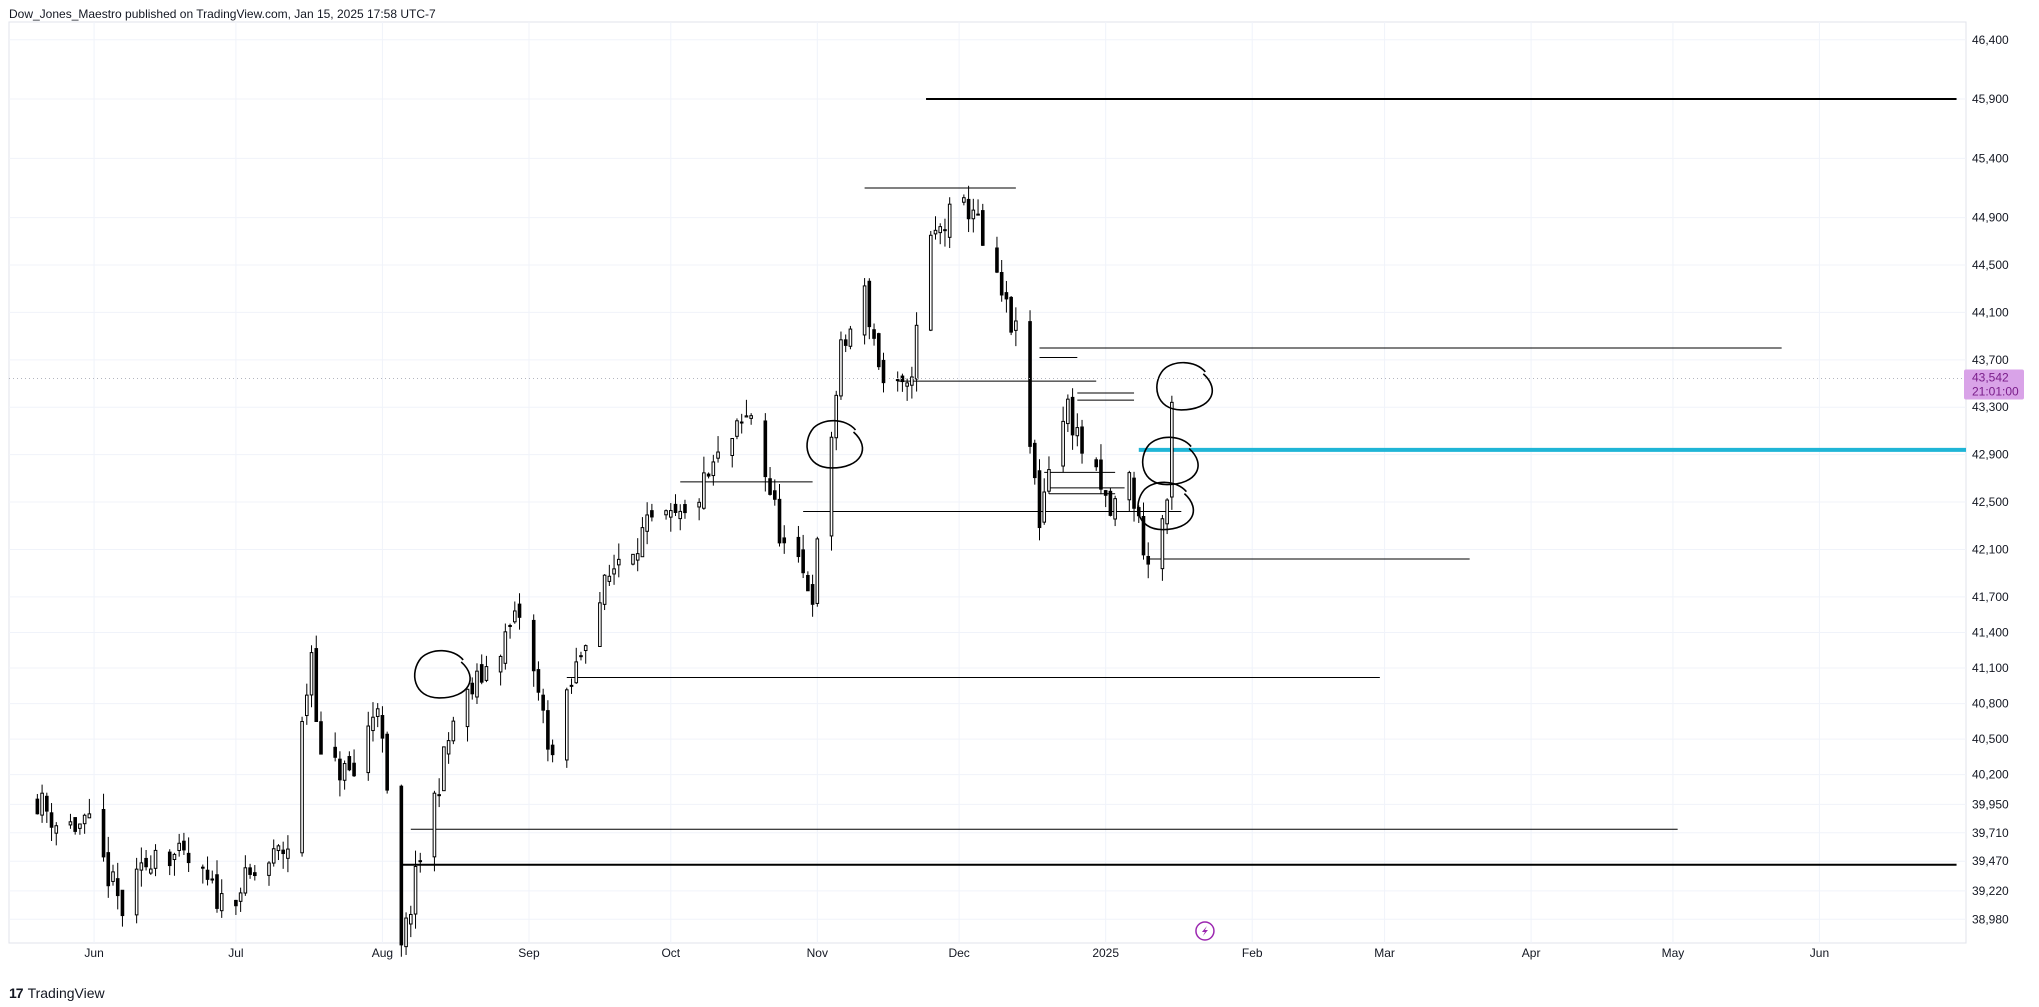 The height and width of the screenshot is (1007, 2039). Describe the element at coordinates (1990, 632) in the screenshot. I see `y-tick-label: 41,400` at that location.